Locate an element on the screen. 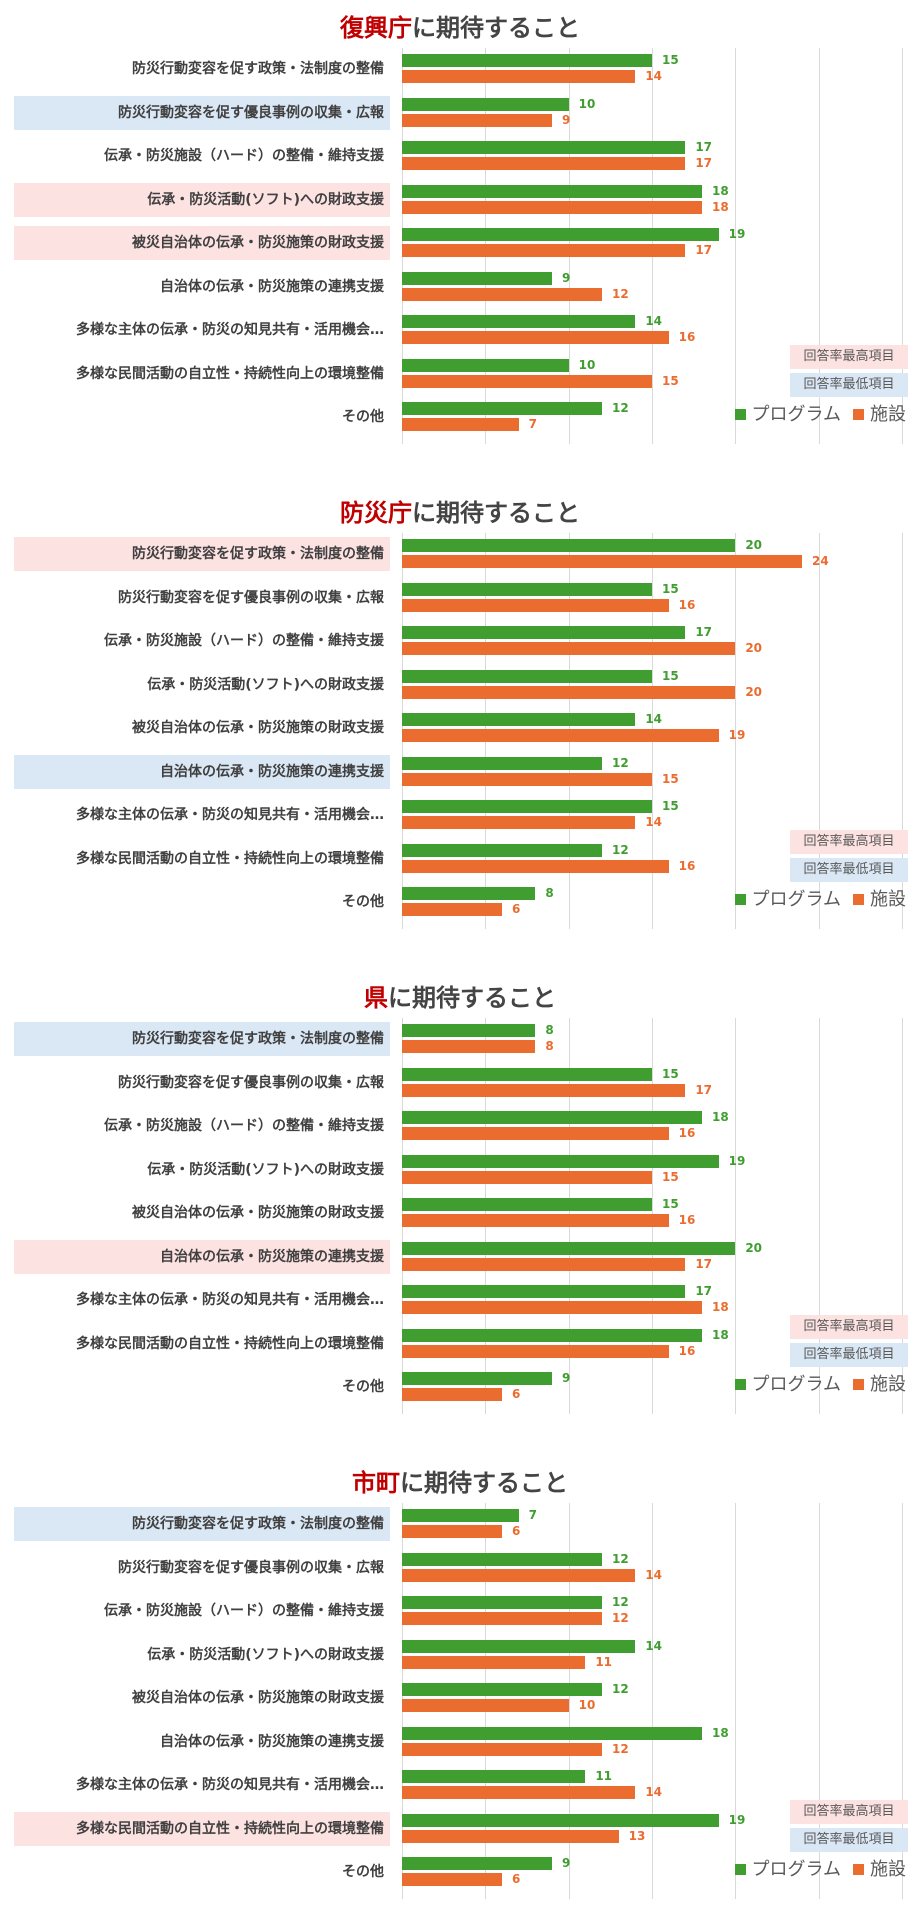 The width and height of the screenshot is (920, 1920). facility-value-label: 9 is located at coordinates (566, 119).